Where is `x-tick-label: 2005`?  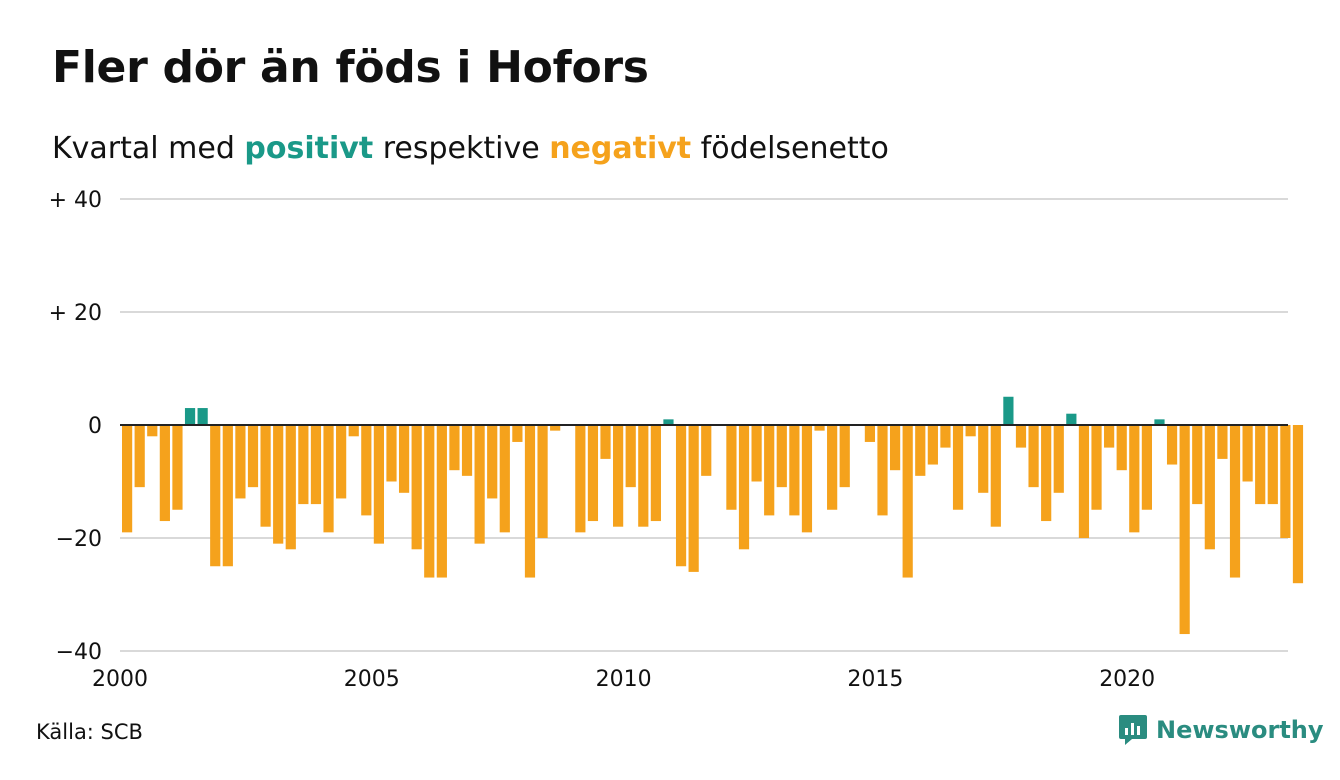
x-tick-label: 2005 is located at coordinates (372, 679).